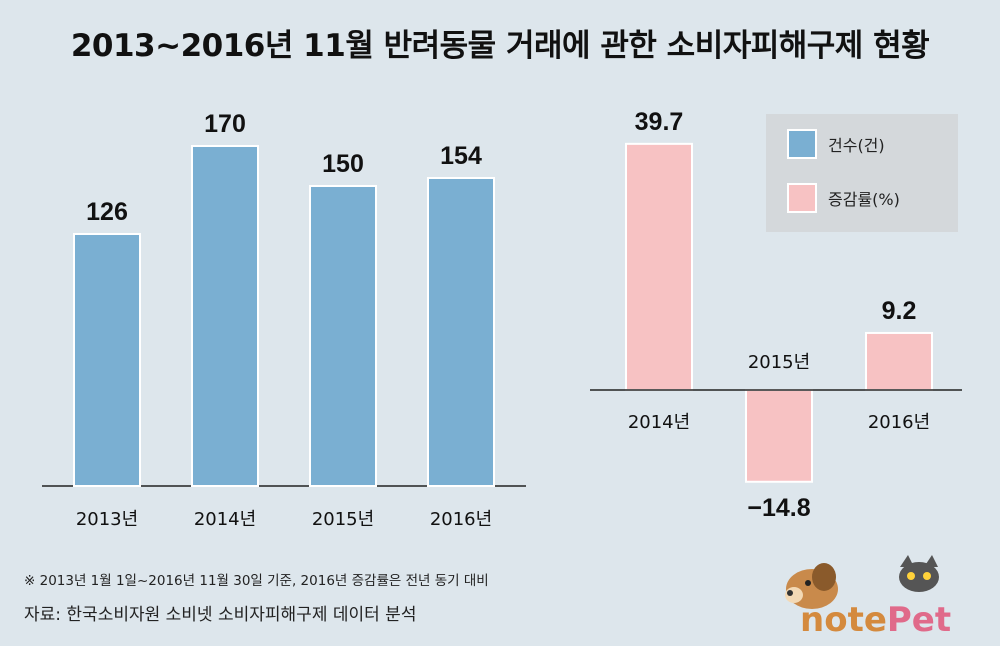 This screenshot has height=646, width=1000. Describe the element at coordinates (225, 124) in the screenshot. I see `count-value-label-1: 170` at that location.